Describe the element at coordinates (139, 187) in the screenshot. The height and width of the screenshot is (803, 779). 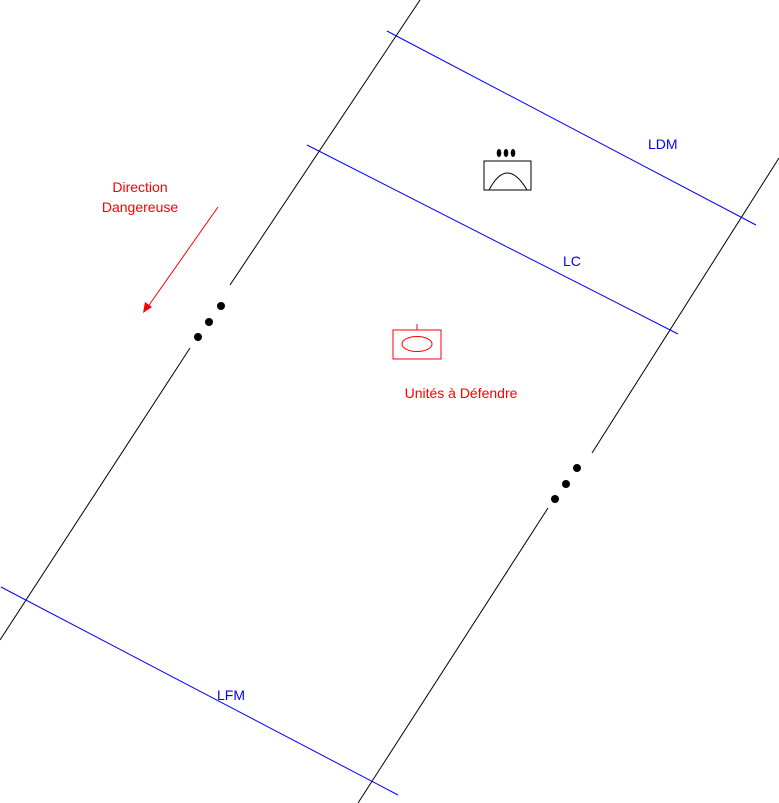
I see `direction-label-line1: Direction` at that location.